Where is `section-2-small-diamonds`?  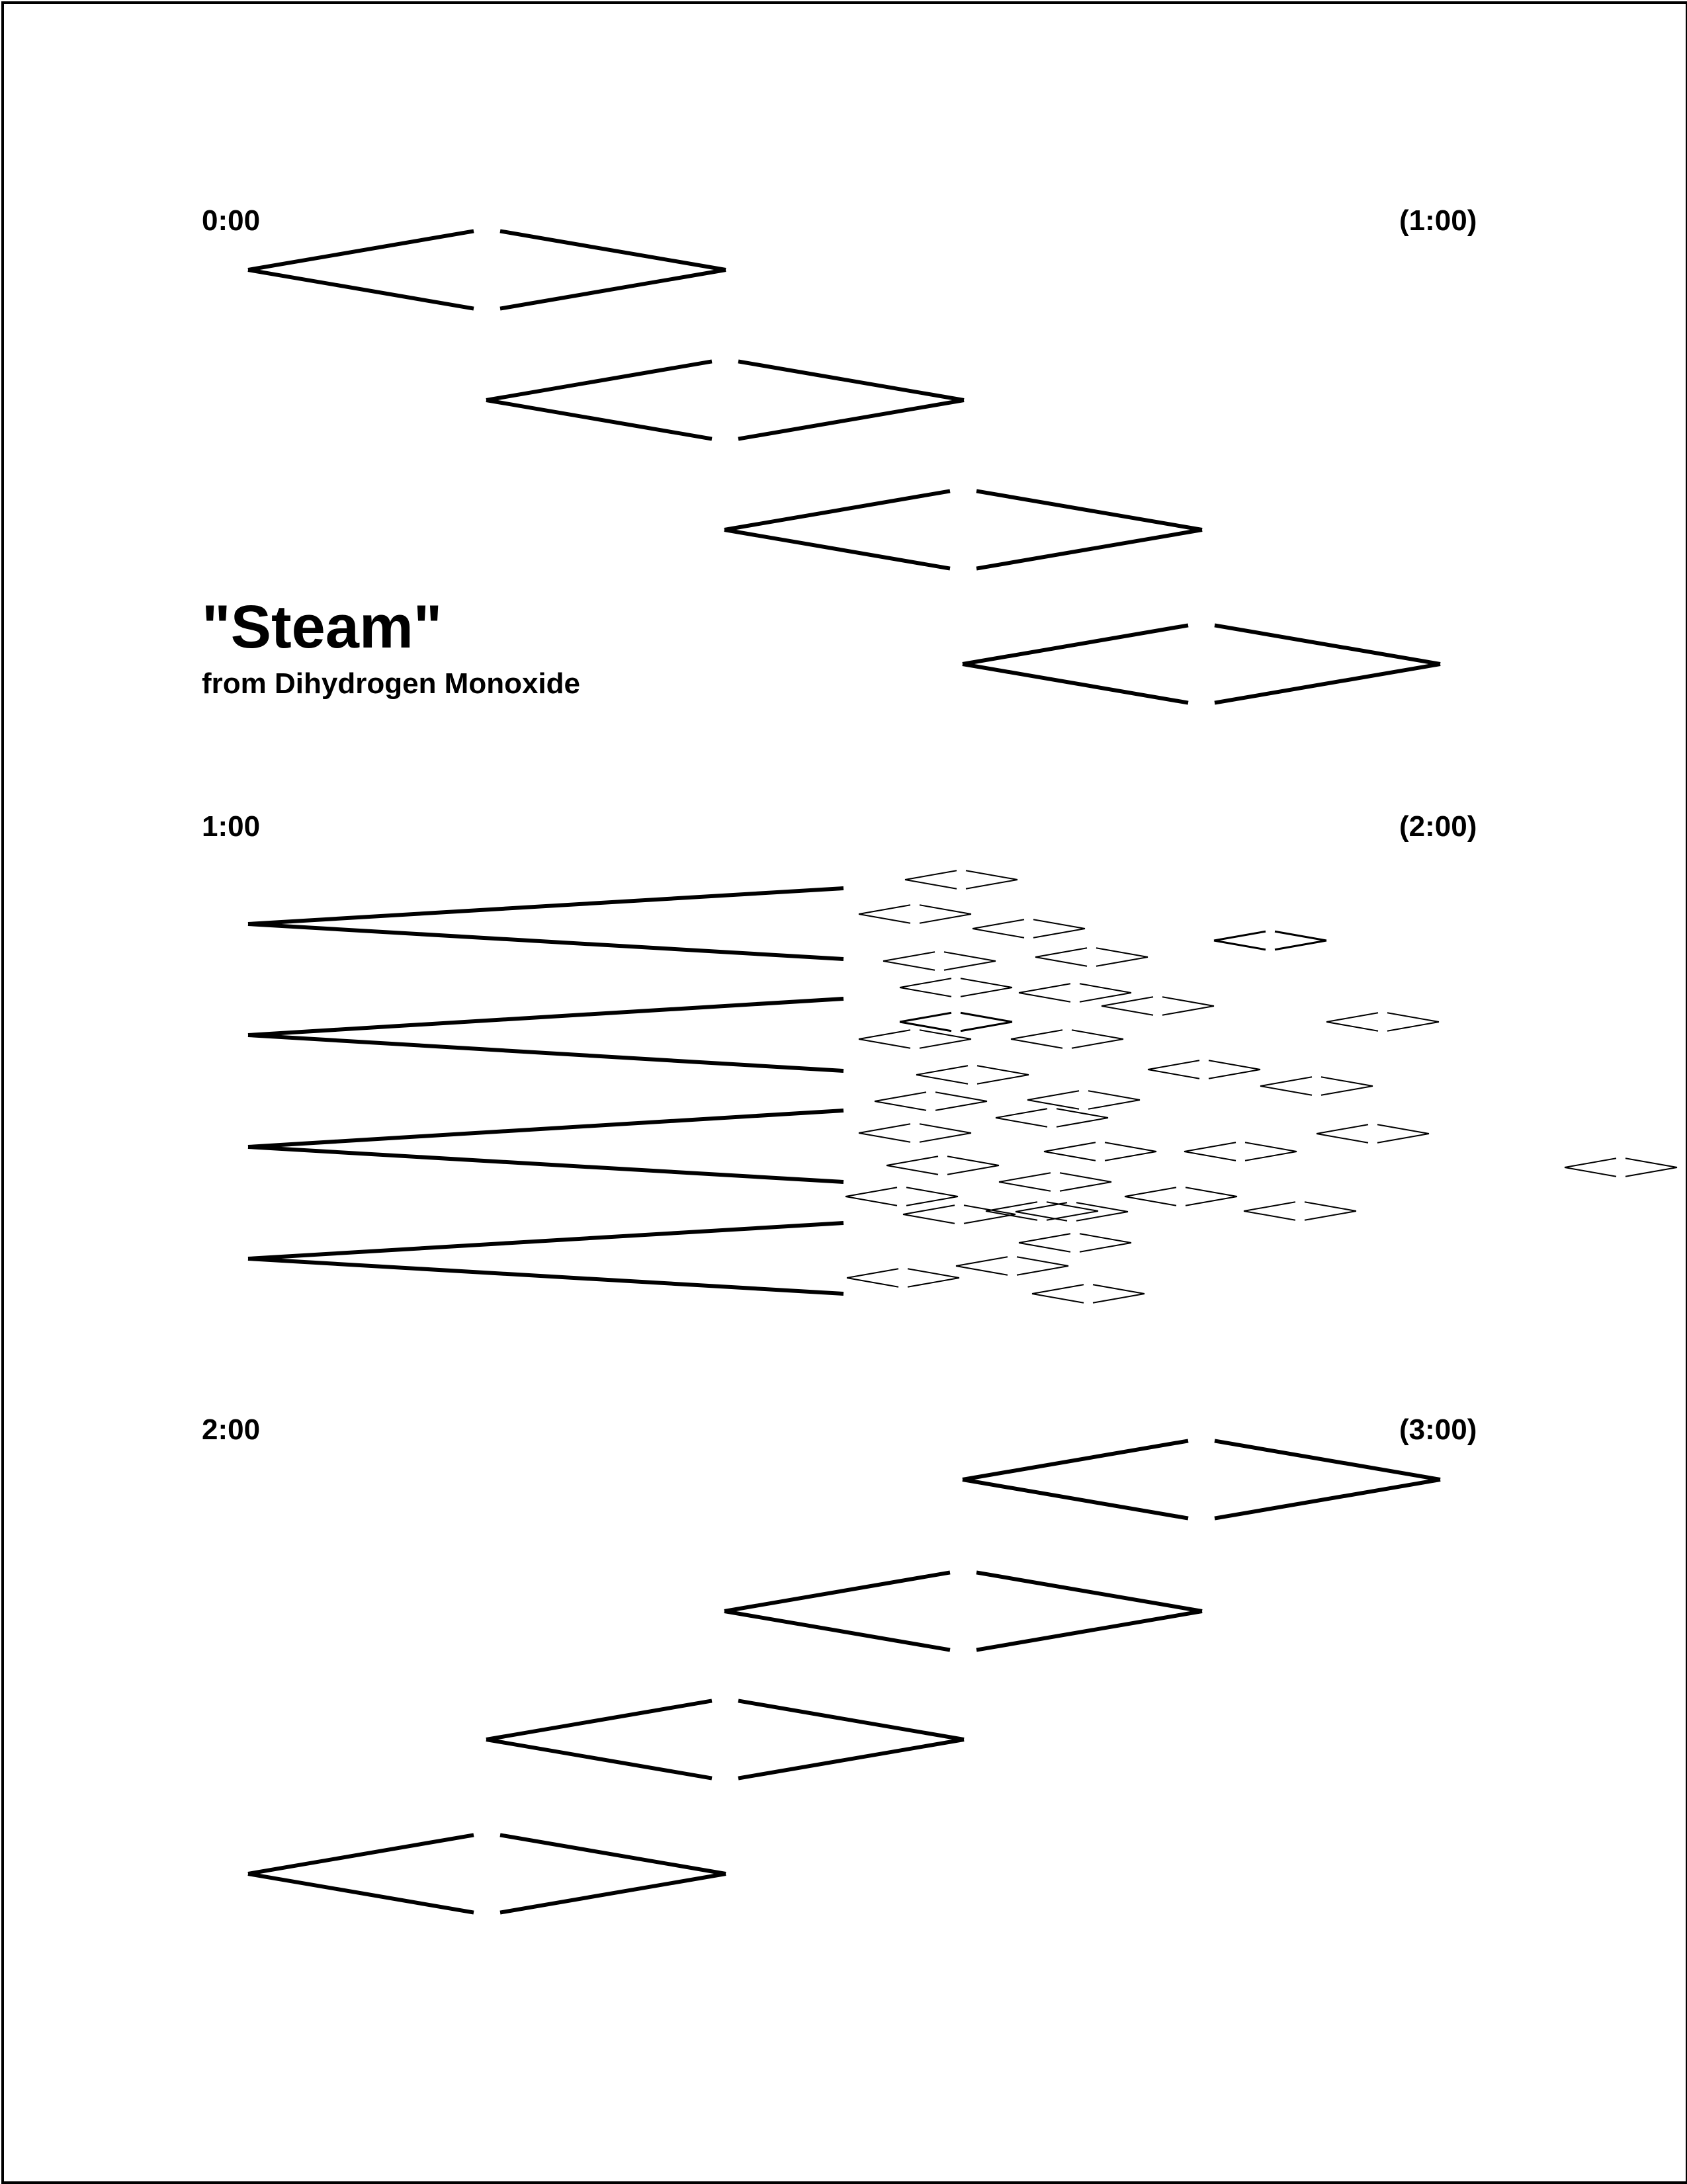
section-2-small-diamonds is located at coordinates (1261, 1087).